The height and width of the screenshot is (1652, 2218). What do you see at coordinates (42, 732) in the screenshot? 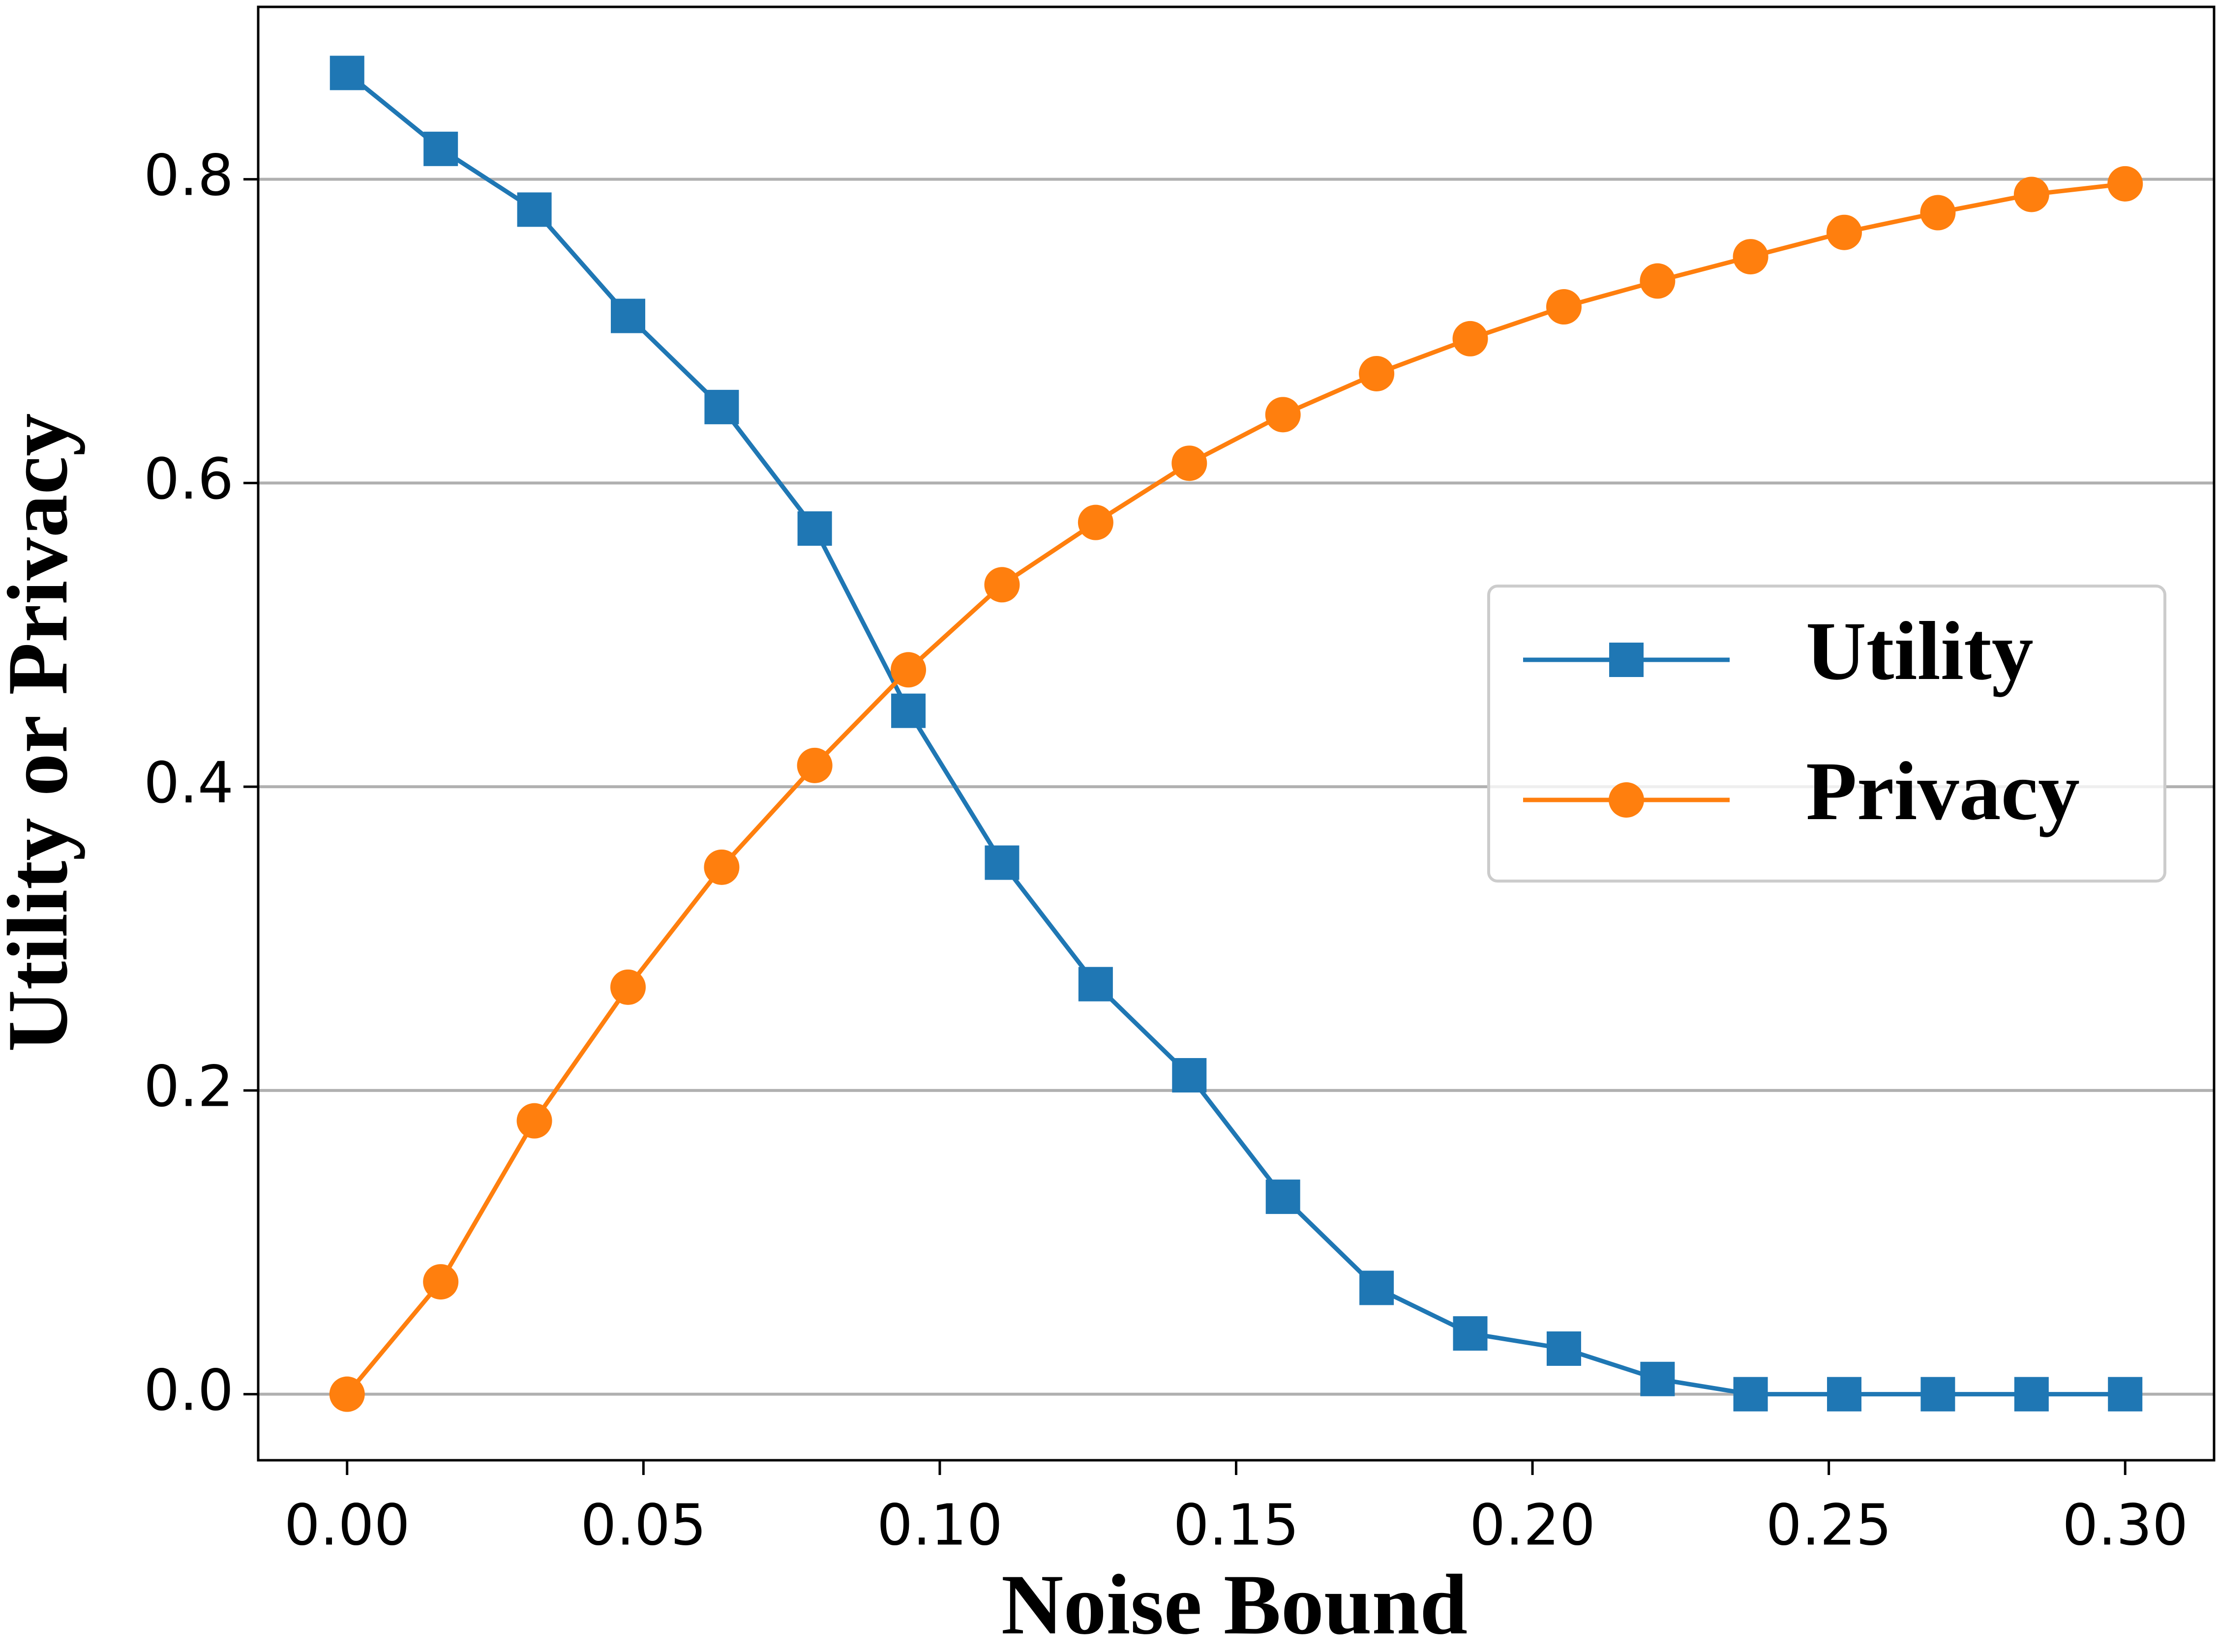
I see `y-axis-label: Utility or Privacy` at bounding box center [42, 732].